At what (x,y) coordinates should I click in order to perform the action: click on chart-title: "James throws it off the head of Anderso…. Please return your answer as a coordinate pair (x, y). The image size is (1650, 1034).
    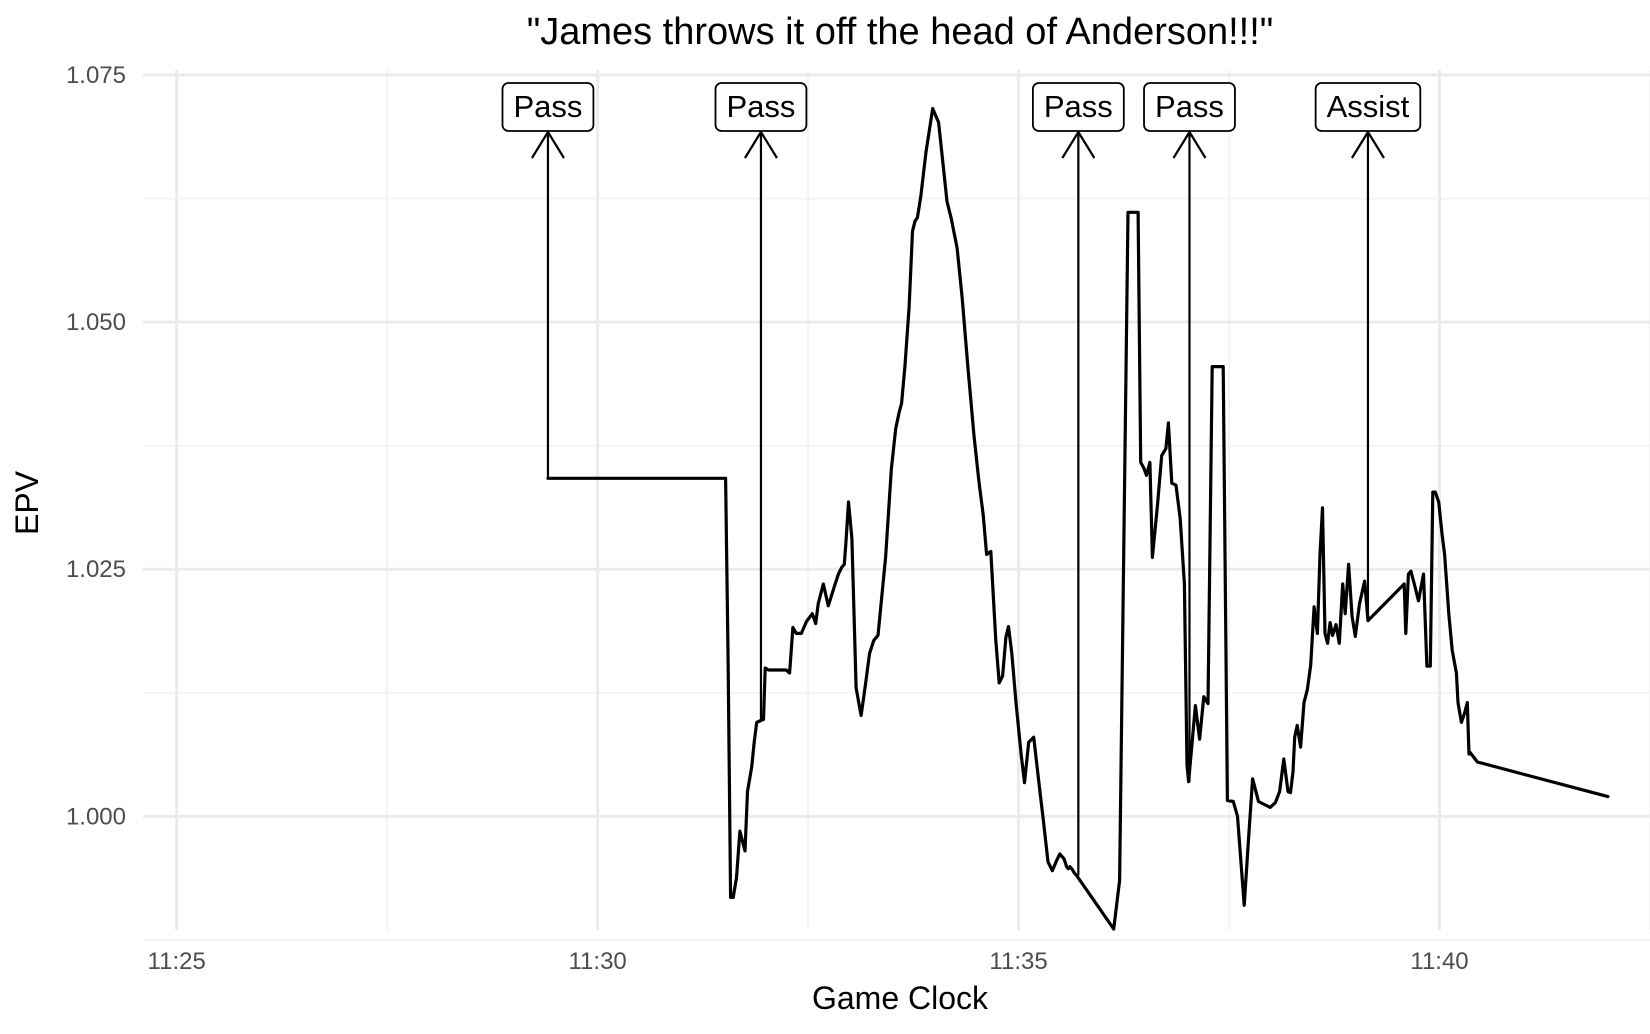
    Looking at the image, I should click on (900, 32).